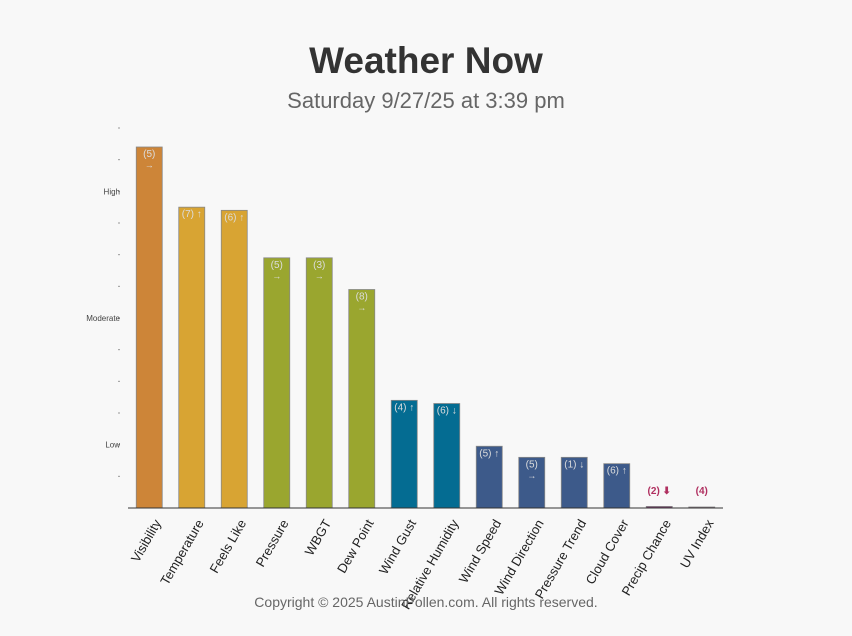 The height and width of the screenshot is (636, 852). Describe the element at coordinates (574, 464) in the screenshot. I see `data-label: (1) ↓` at that location.